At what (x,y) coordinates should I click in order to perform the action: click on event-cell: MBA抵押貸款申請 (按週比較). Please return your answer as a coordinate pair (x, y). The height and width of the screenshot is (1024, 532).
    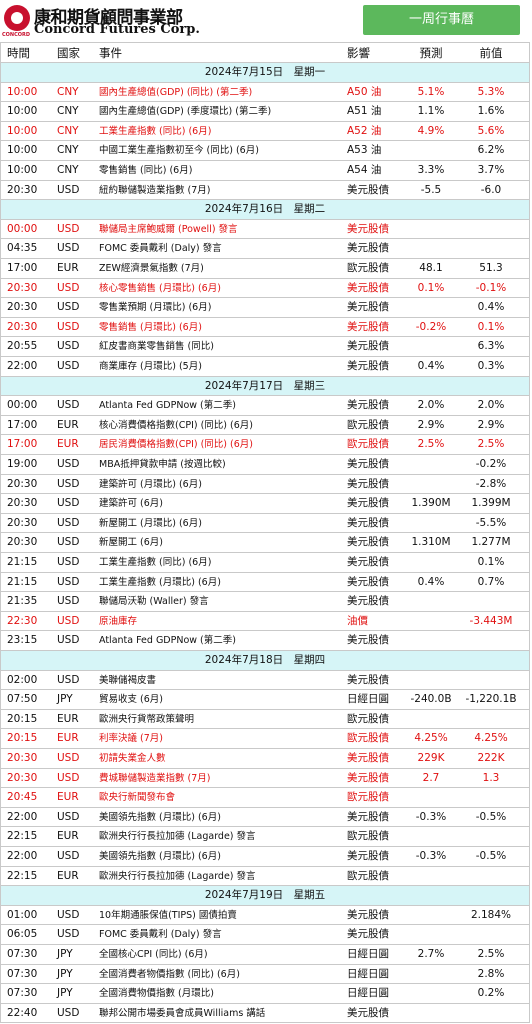
    Looking at the image, I should click on (162, 464).